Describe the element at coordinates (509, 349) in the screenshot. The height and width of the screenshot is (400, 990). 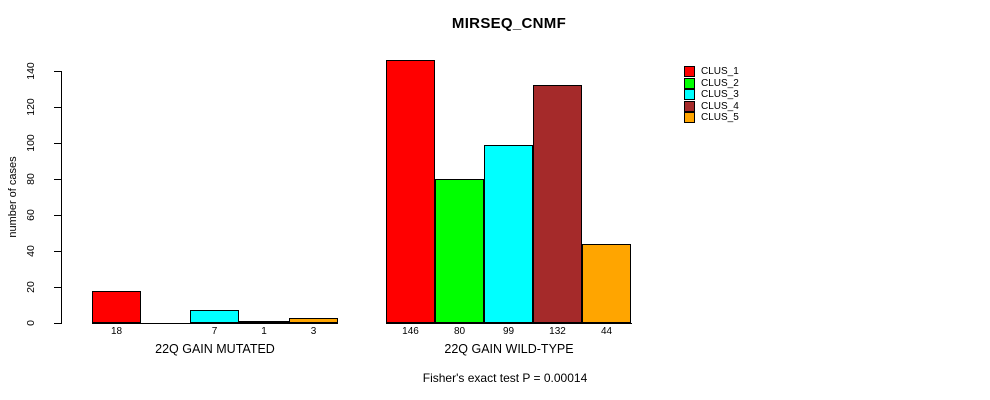
I see `group-label: 22Q GAIN WILD-TYPE` at that location.